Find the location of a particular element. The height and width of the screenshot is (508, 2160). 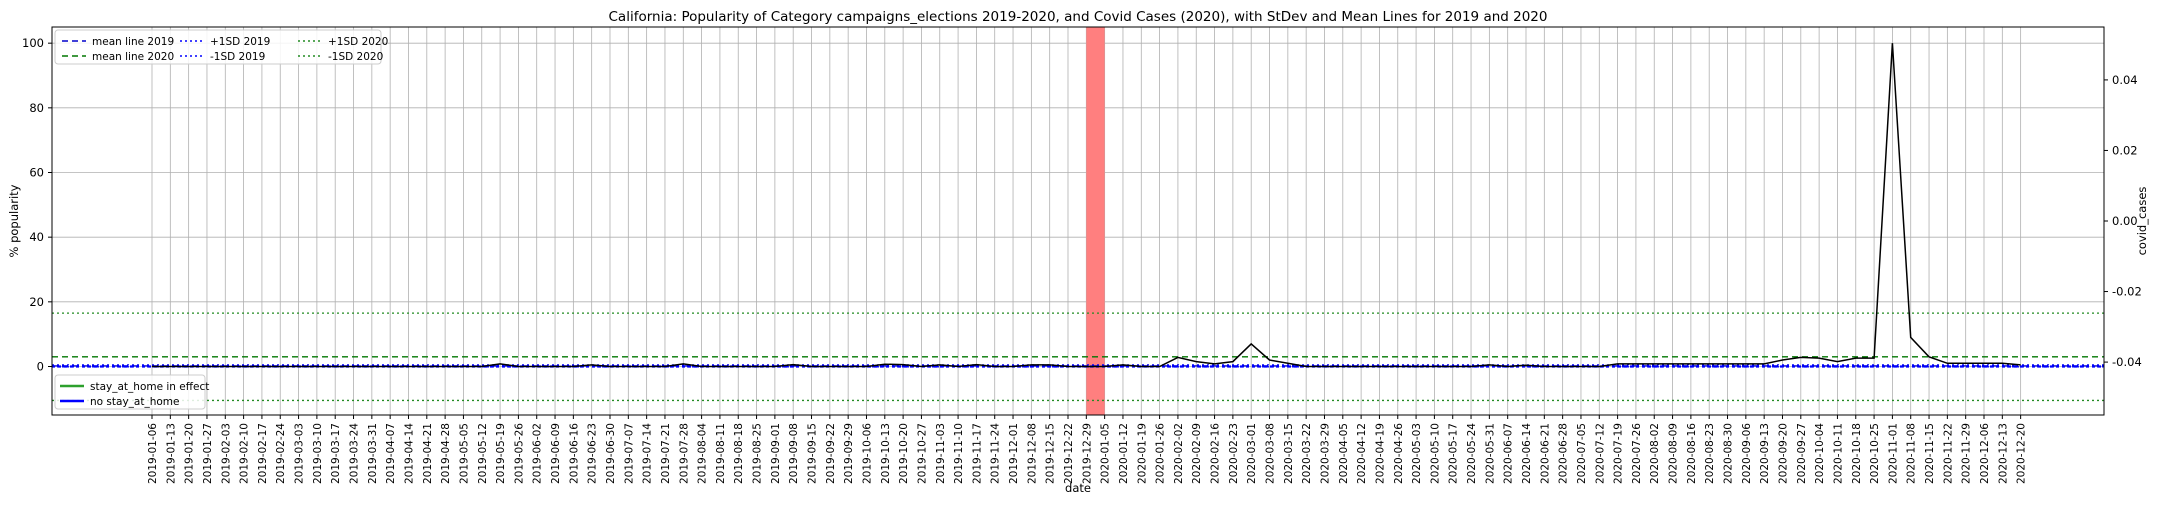

x-tick-label: 2019-09-22 is located at coordinates (831, 453).